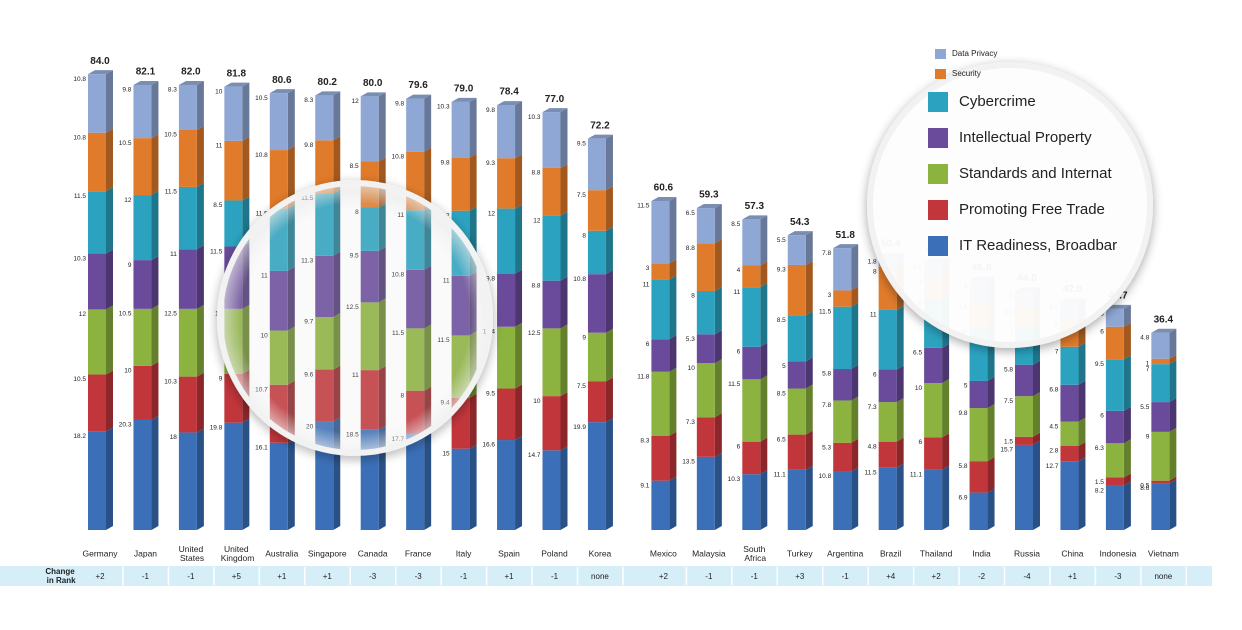 This screenshot has width=1242, height=630. I want to click on segment-label: 19.9, so click(579, 427).